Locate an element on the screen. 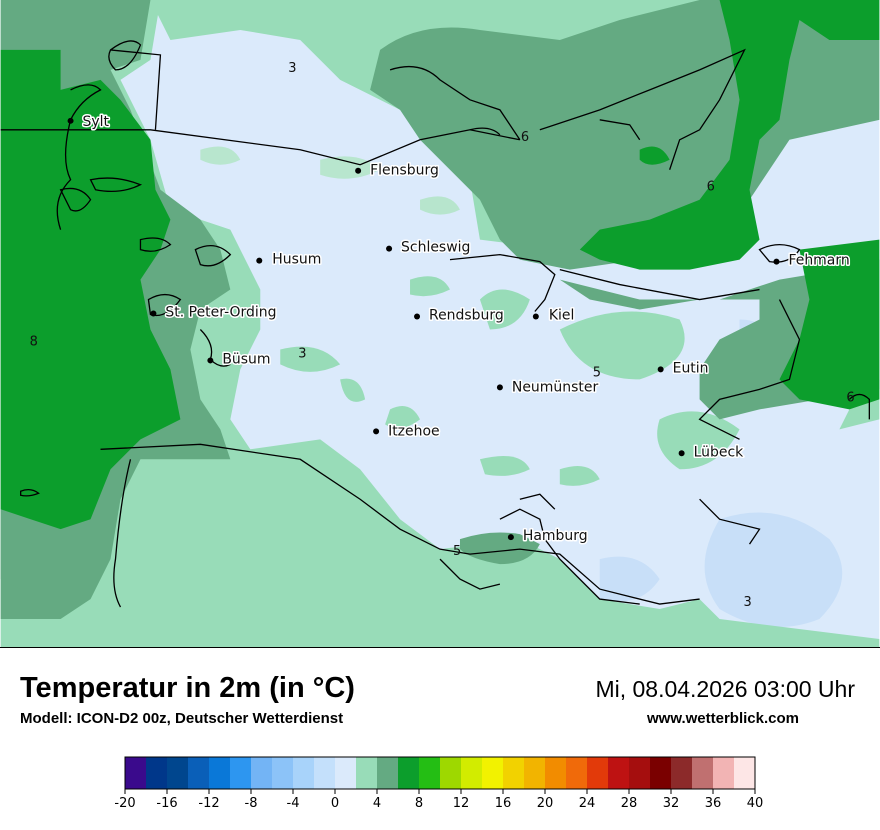 Image resolution: width=880 pixels, height=830 pixels. tick-label: -20 is located at coordinates (124, 803).